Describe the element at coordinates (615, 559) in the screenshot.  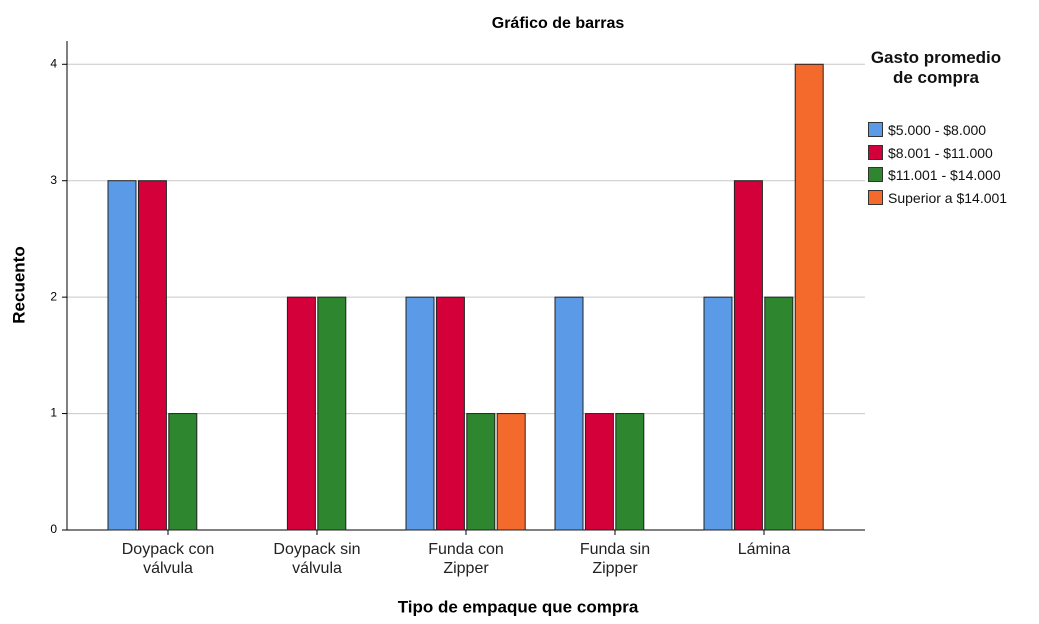
I see `x-tick-label: Funda sin Zipper` at that location.